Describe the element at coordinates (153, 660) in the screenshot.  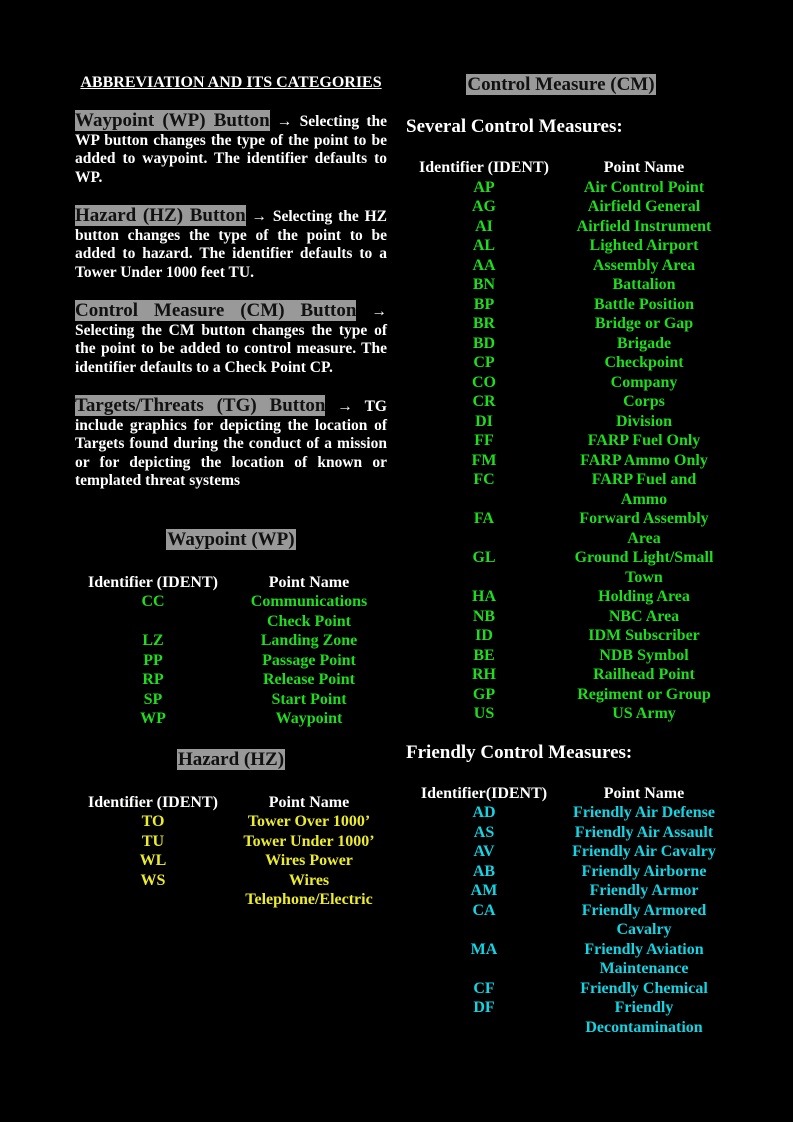
I see `identifier-cell: PP` at that location.